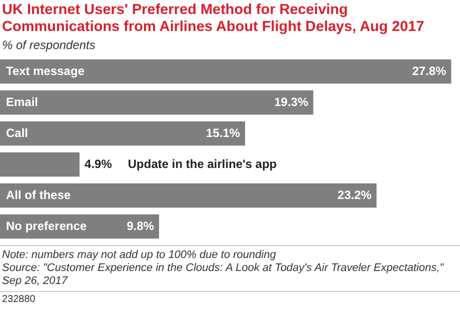 The image size is (460, 335). What do you see at coordinates (17, 133) in the screenshot?
I see `y-tick-label: Call` at bounding box center [17, 133].